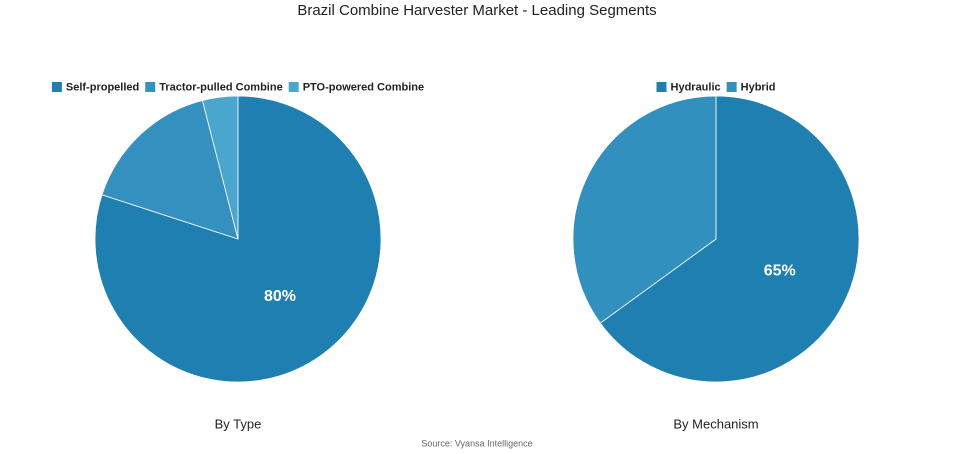  I want to click on value-label: 80%, so click(280, 296).